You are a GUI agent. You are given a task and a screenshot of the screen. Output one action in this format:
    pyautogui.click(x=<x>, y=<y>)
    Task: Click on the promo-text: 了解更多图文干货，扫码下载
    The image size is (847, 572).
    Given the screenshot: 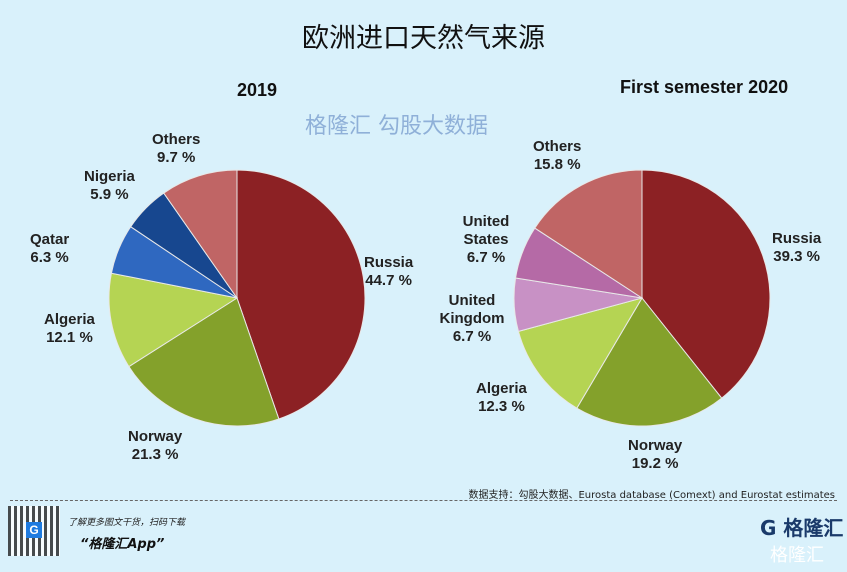 What is the action you would take?
    pyautogui.click(x=127, y=523)
    